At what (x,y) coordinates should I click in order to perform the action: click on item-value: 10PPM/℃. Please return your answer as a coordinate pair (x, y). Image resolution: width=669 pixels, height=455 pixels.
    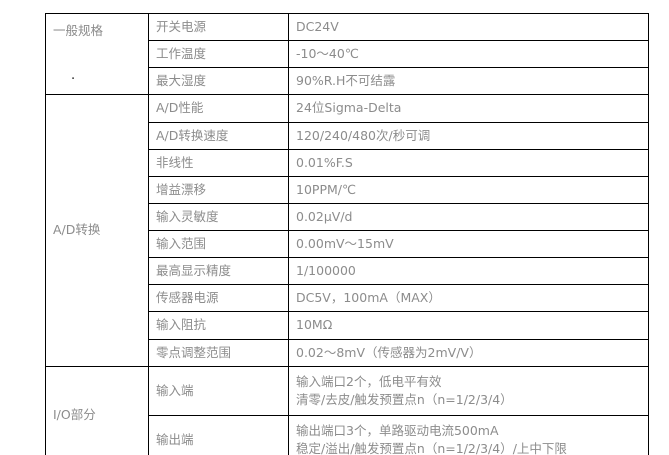
    Looking at the image, I should click on (468, 189).